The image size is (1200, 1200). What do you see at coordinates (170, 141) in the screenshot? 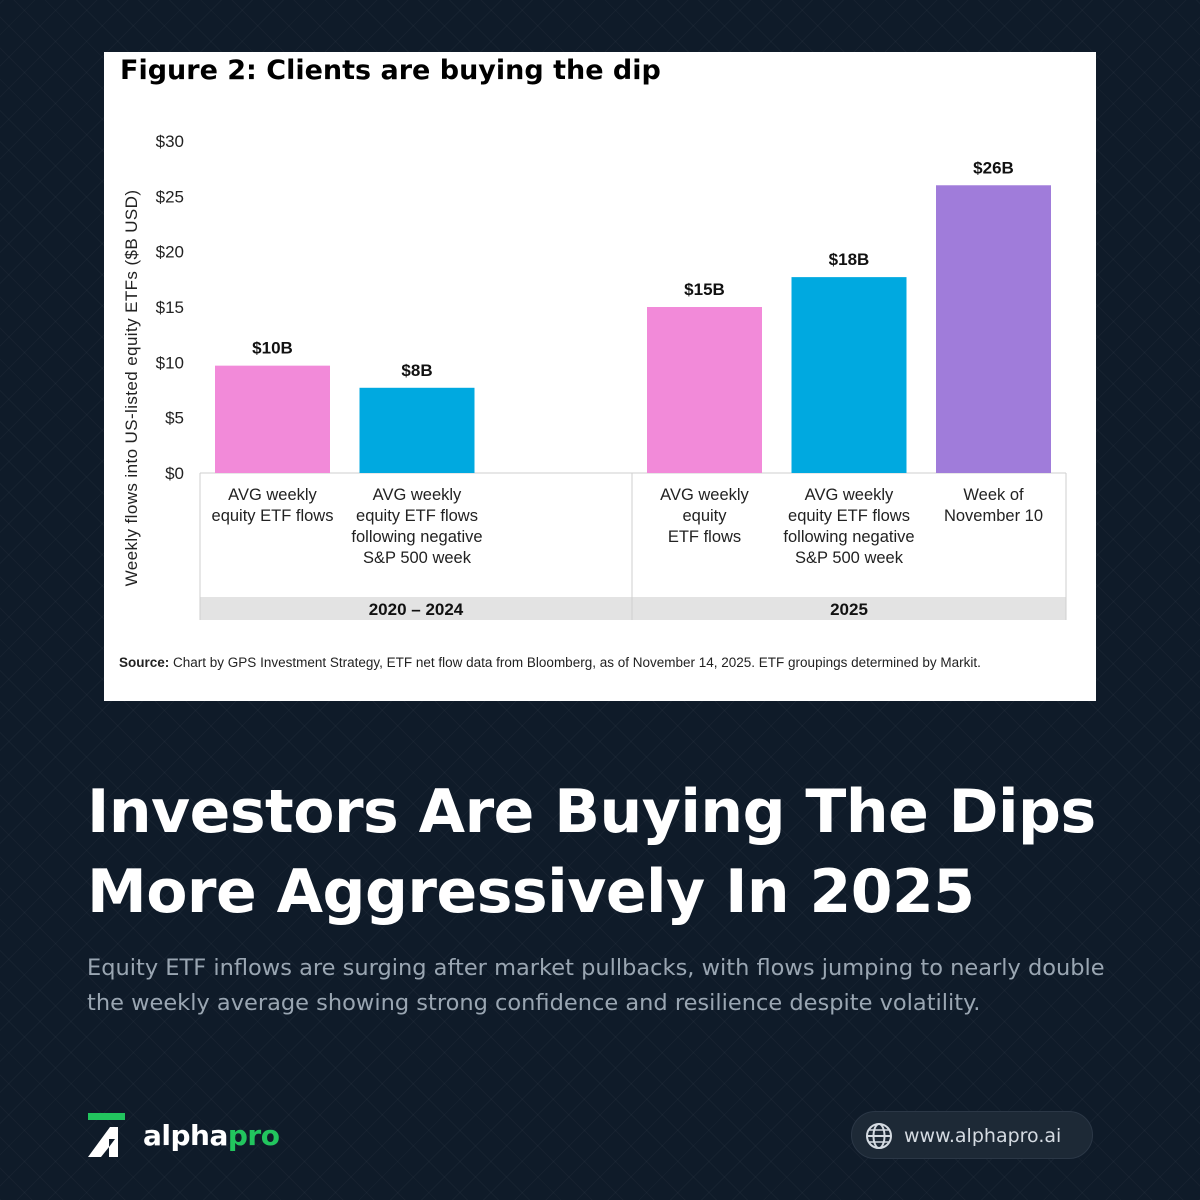
I see `y-tick-label: $30` at bounding box center [170, 141].